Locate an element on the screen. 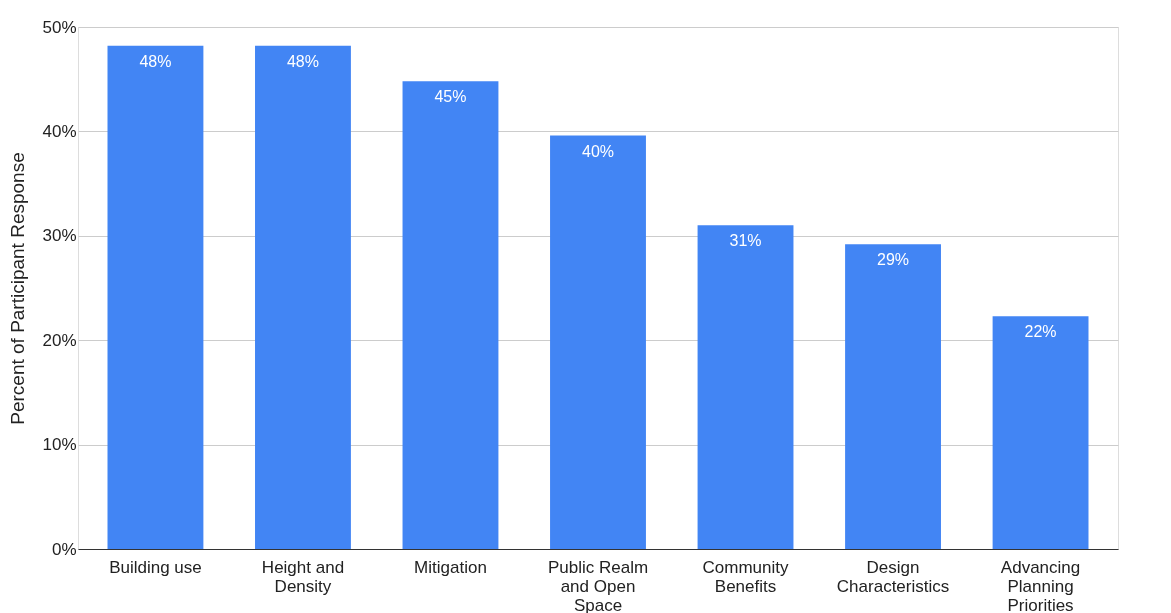  data-label: 45% is located at coordinates (450, 97).